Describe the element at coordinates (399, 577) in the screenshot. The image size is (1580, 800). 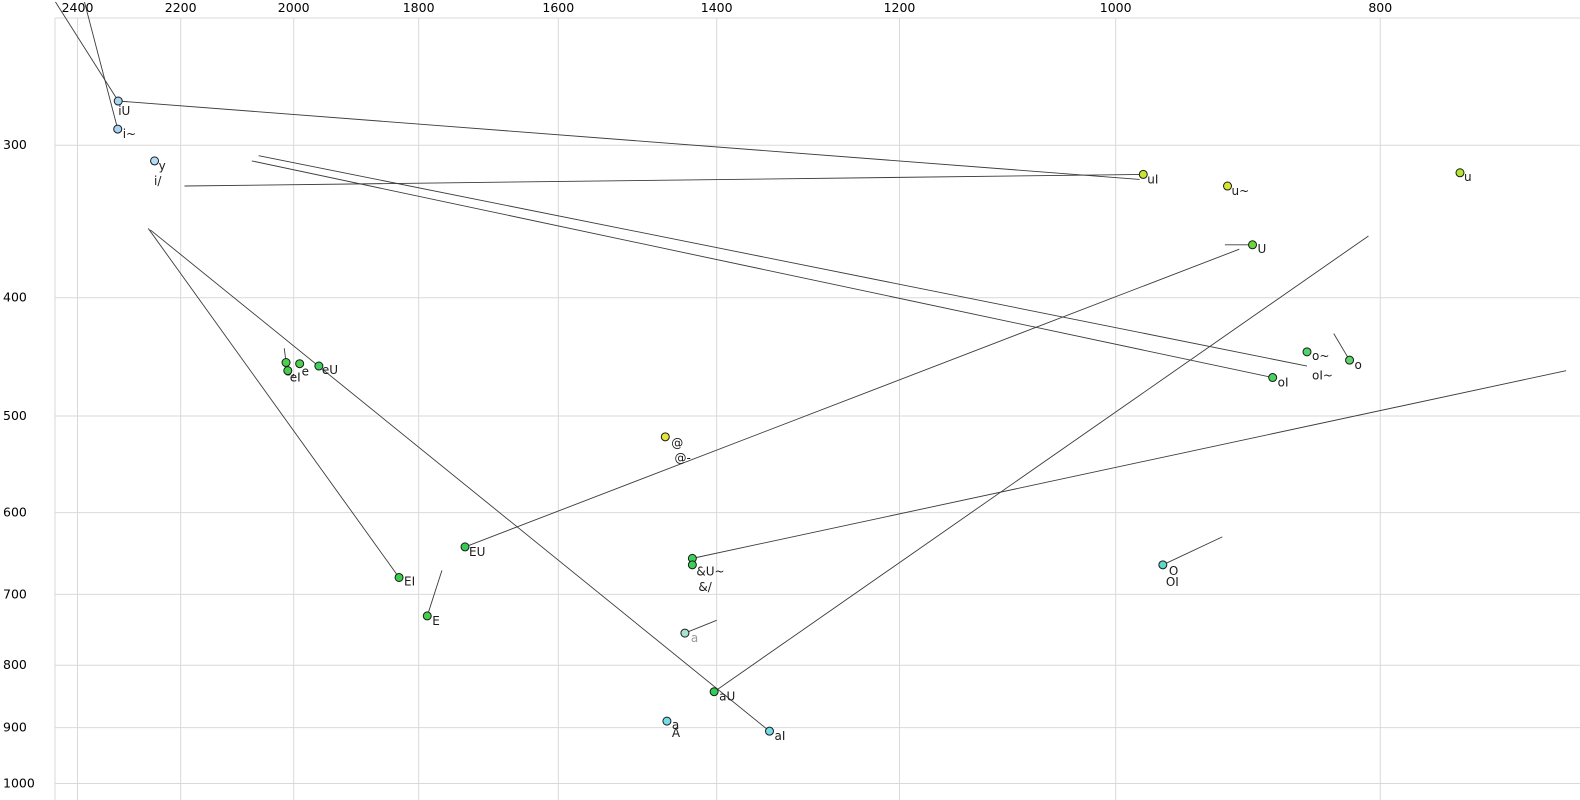
I see `data-point-EI` at that location.